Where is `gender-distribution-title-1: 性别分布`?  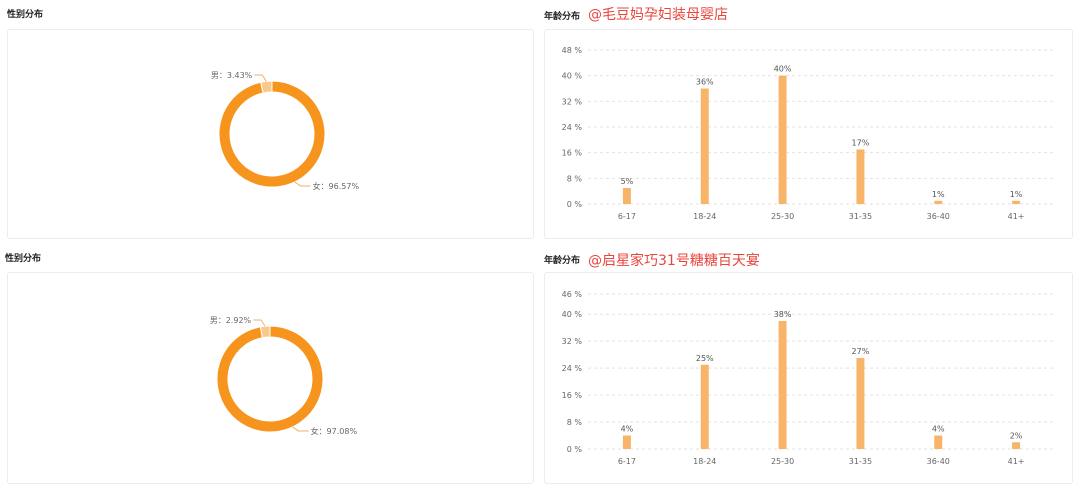
gender-distribution-title-1: 性别分布 is located at coordinates (25, 15).